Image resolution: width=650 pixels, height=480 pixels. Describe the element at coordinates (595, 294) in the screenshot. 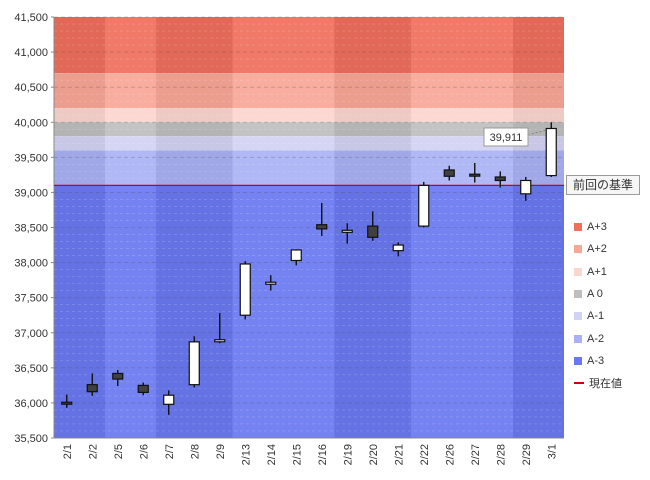

I see `legend-label: A 0` at that location.